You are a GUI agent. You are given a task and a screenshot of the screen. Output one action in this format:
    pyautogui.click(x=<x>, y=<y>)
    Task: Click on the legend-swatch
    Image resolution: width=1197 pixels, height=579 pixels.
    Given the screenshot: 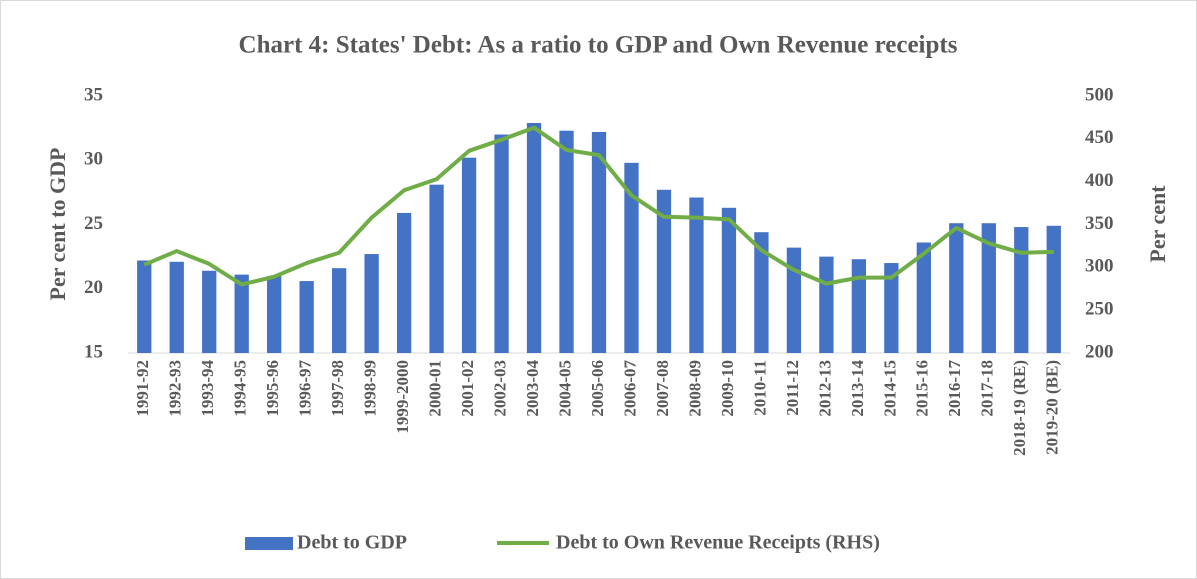 What is the action you would take?
    pyautogui.click(x=269, y=543)
    